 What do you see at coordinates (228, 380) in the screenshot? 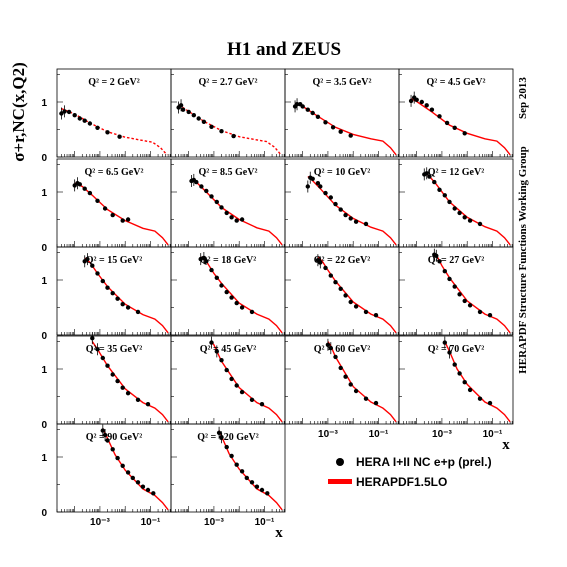
I see `panel: Q² = 45 GeV²` at bounding box center [228, 380].